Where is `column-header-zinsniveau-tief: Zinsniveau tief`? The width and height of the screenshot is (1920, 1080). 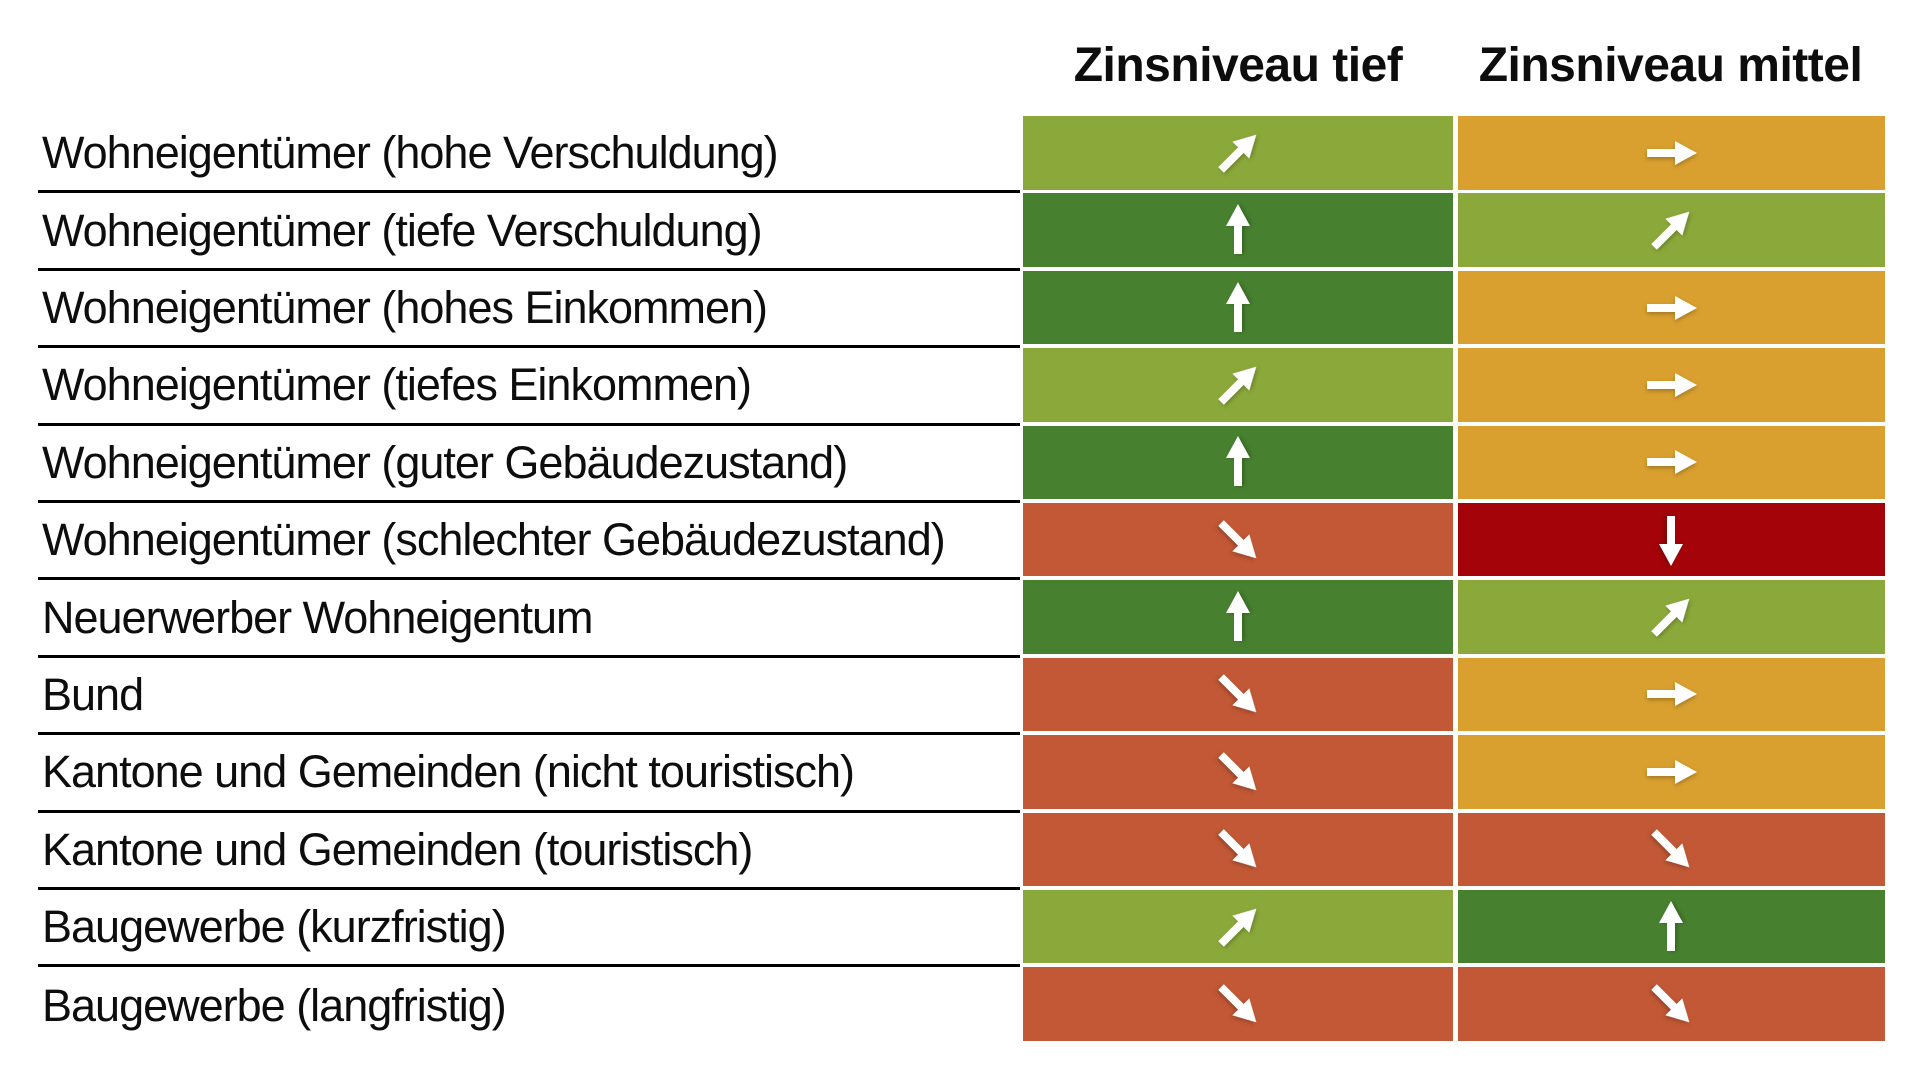
column-header-zinsniveau-tief: Zinsniveau tief is located at coordinates (1238, 65).